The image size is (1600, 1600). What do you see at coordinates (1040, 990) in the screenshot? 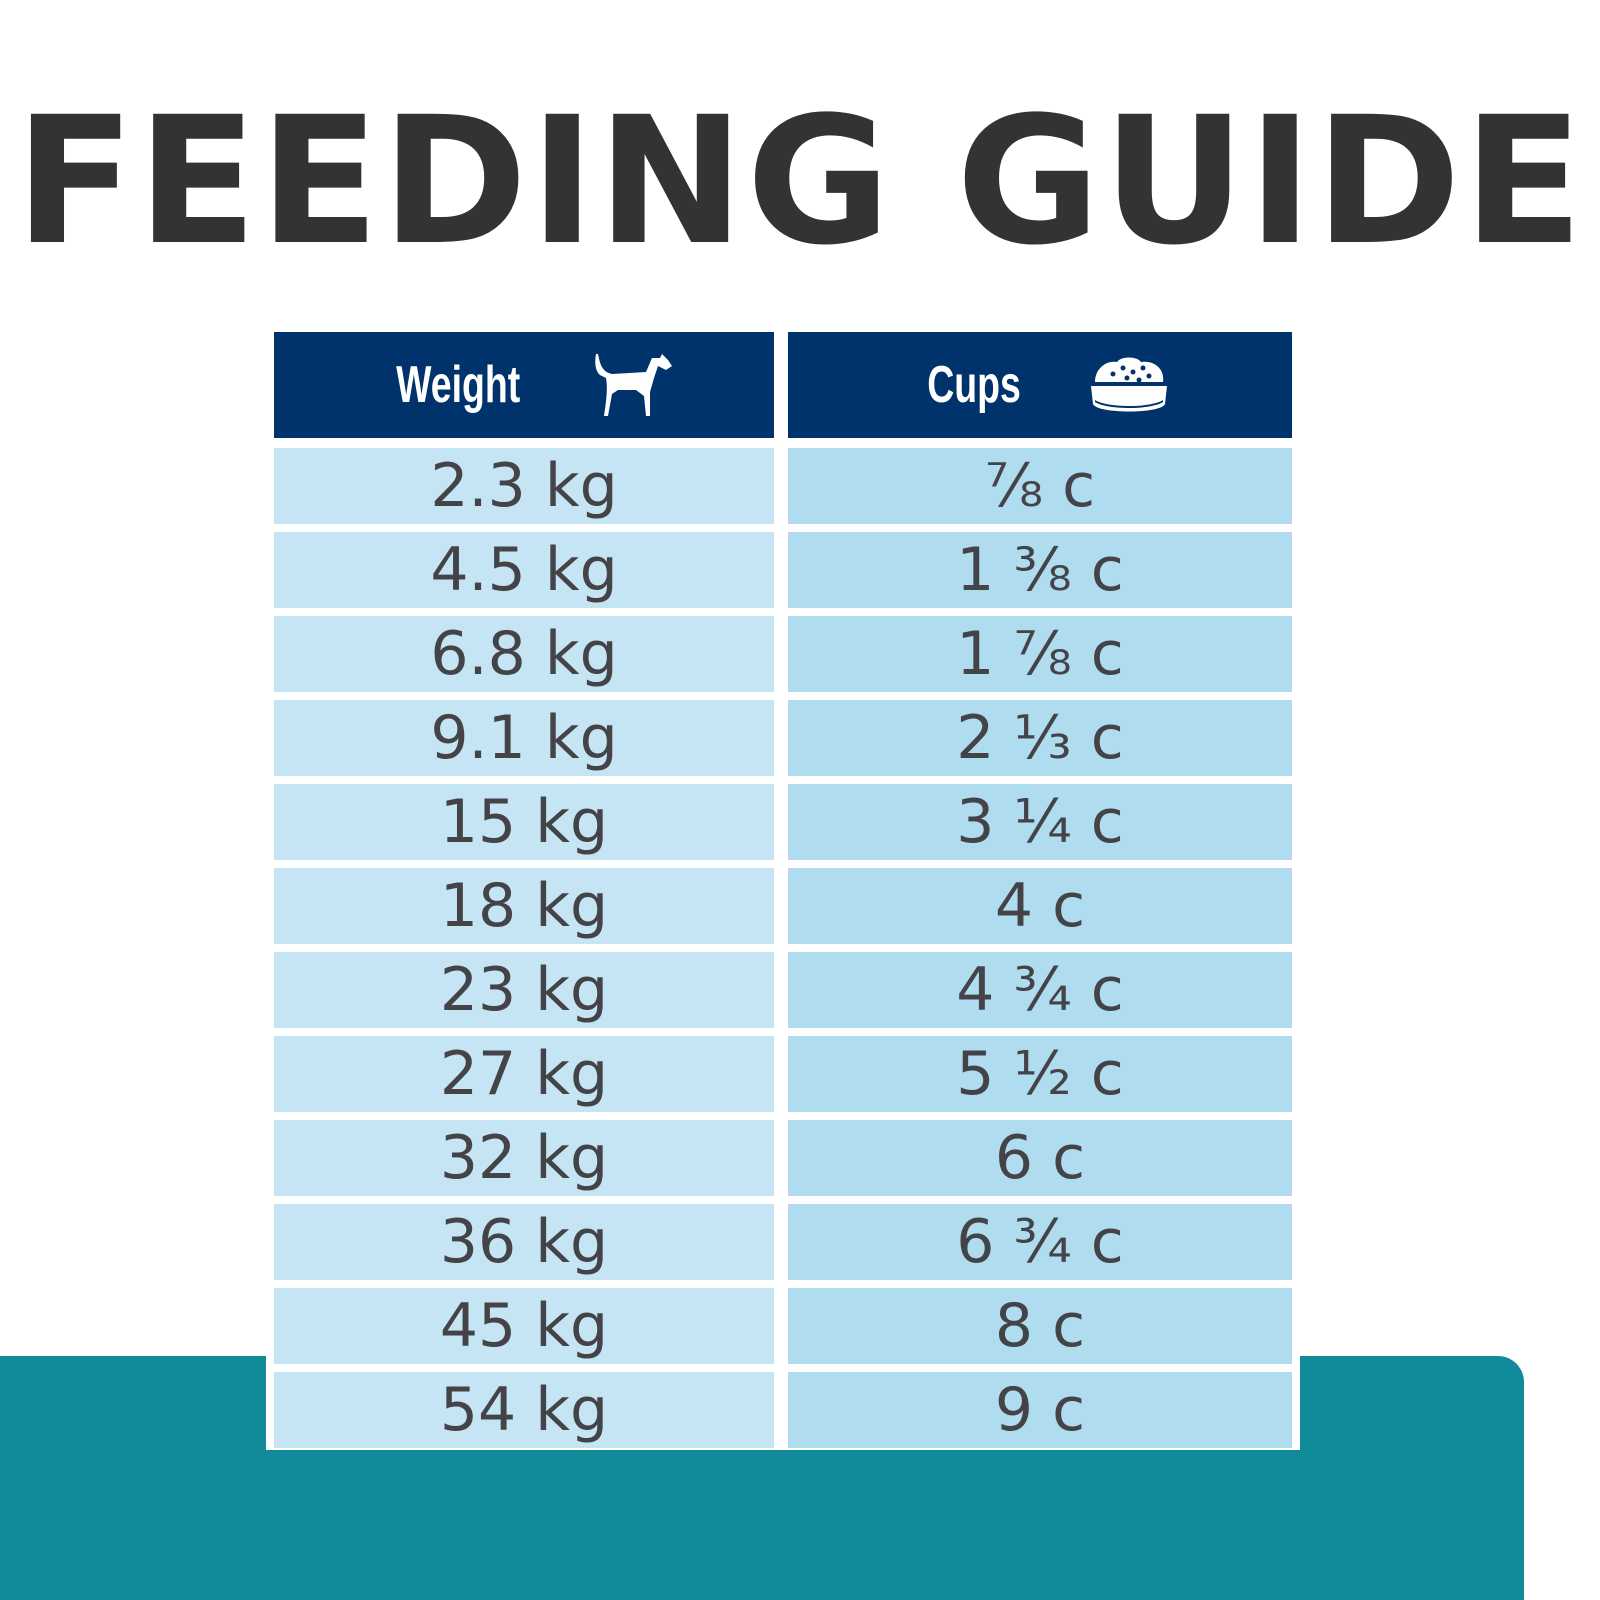
I see `cups-cell: 4 ¾ c` at bounding box center [1040, 990].